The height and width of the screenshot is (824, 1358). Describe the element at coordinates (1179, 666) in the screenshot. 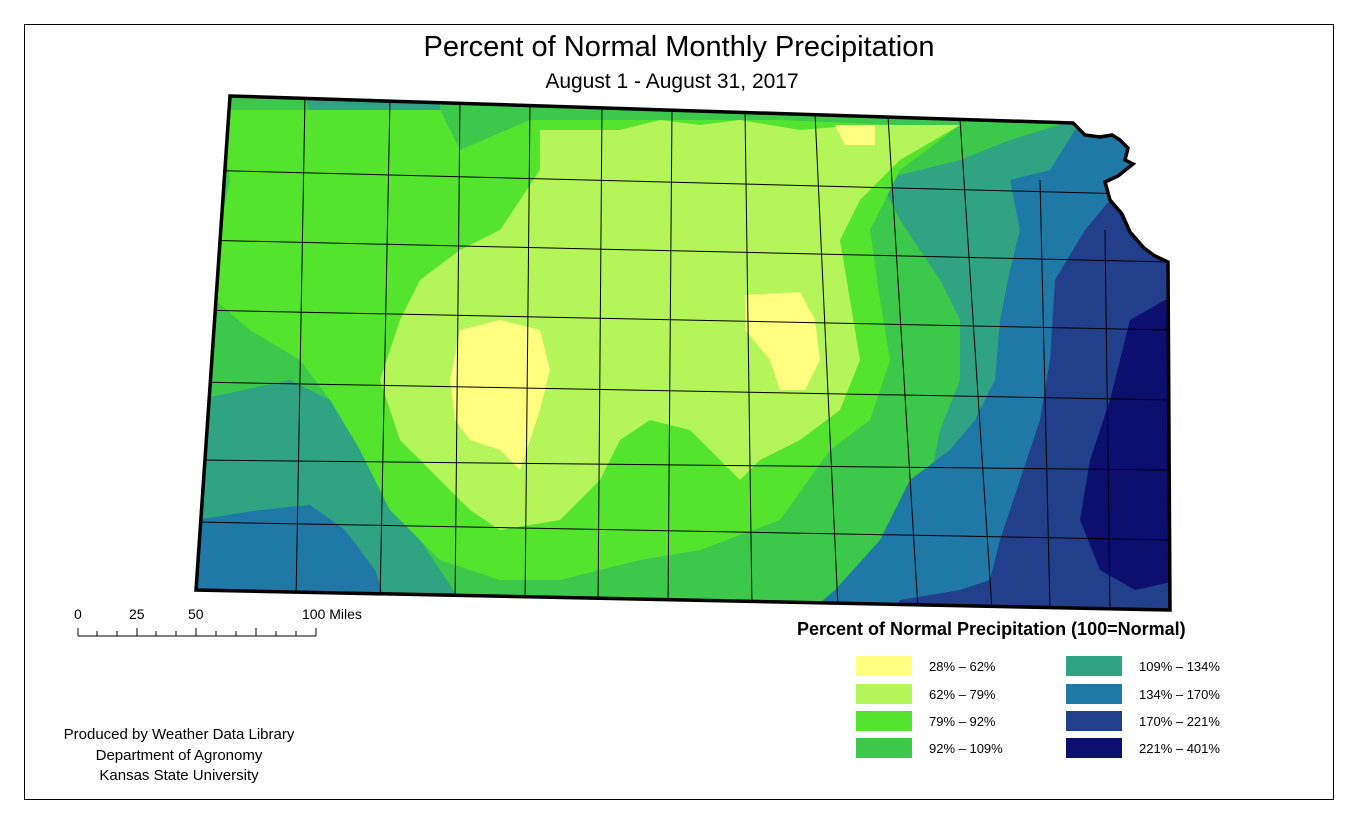

I see `legend-label: 109% – 134%` at that location.